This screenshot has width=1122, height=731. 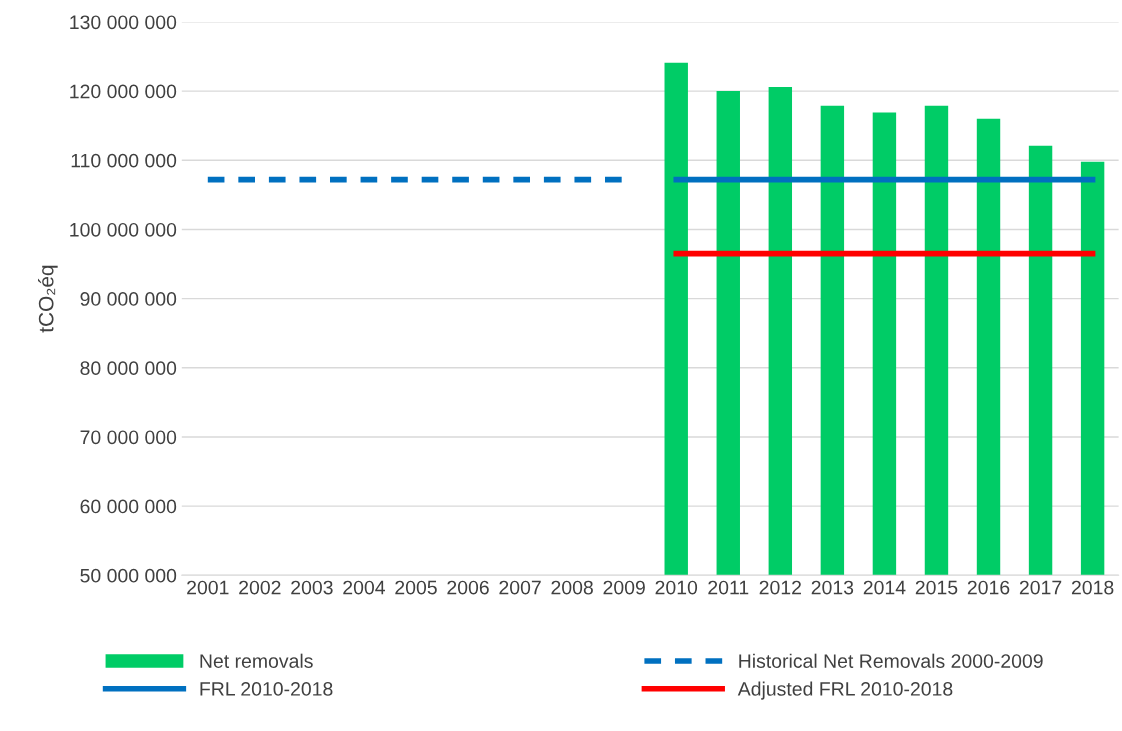 What do you see at coordinates (128, 506) in the screenshot?
I see `y-tick-label: 60 000 000` at bounding box center [128, 506].